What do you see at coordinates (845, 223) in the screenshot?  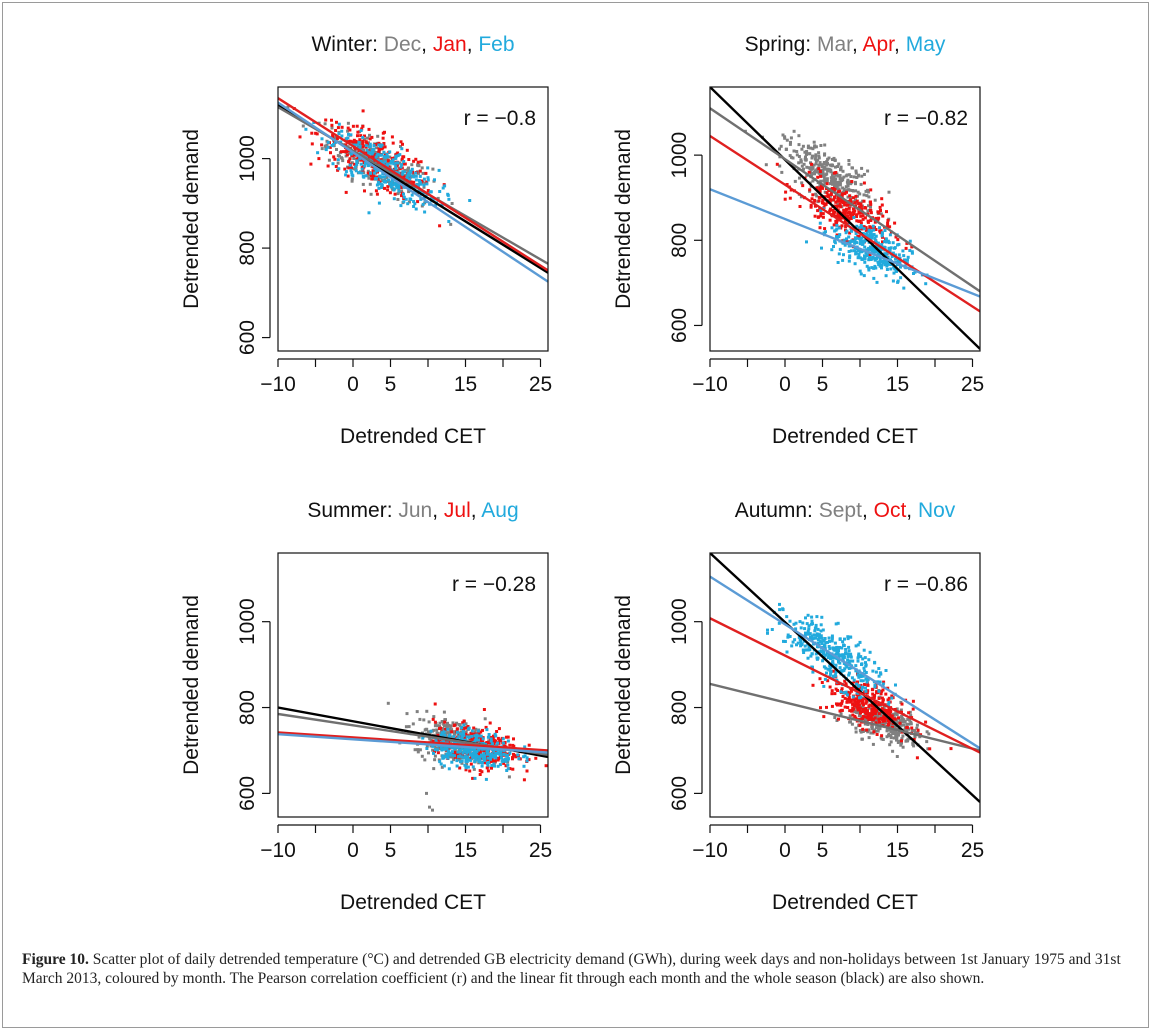 I see `fit-line-month2` at bounding box center [845, 223].